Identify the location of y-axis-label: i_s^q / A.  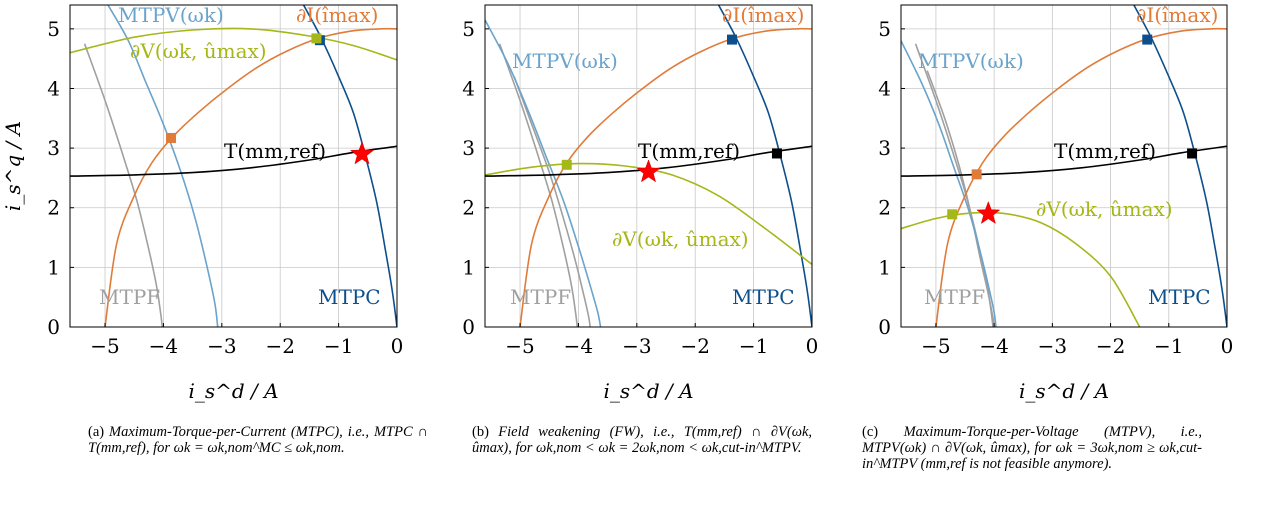
(13, 166).